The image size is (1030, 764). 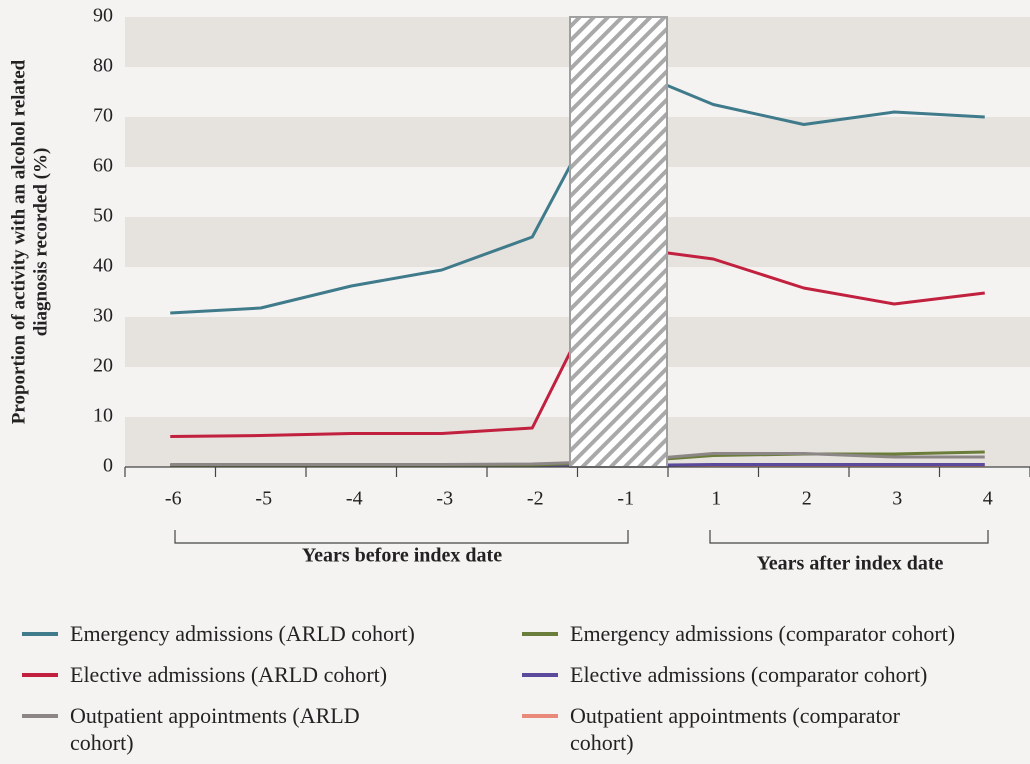 I want to click on x-tick-label: -6, so click(x=173, y=499).